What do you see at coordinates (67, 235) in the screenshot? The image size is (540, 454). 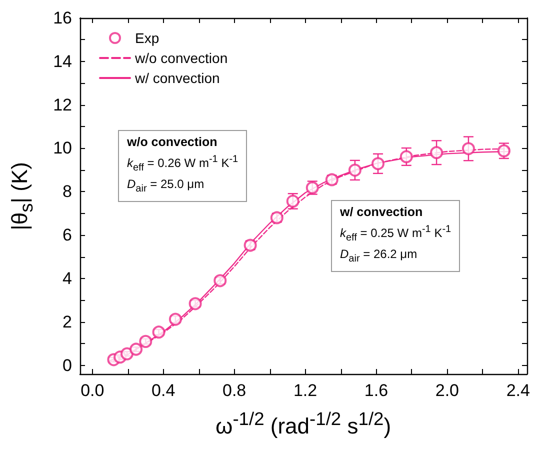 I see `y-tick-label: 6` at bounding box center [67, 235].